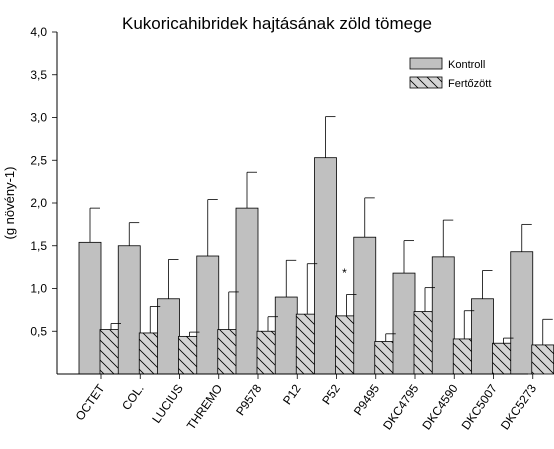 Image resolution: width=554 pixels, height=449 pixels. Describe the element at coordinates (325, 266) in the screenshot. I see `bar-p52-kontroll` at that location.